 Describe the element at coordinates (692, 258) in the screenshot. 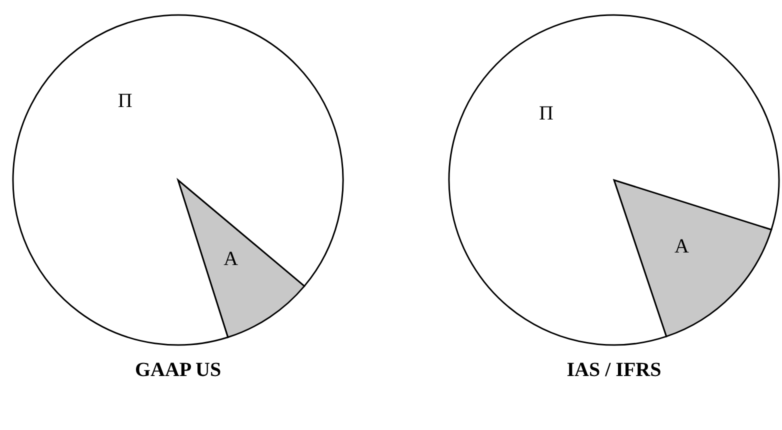

I see `pie-slice` at that location.